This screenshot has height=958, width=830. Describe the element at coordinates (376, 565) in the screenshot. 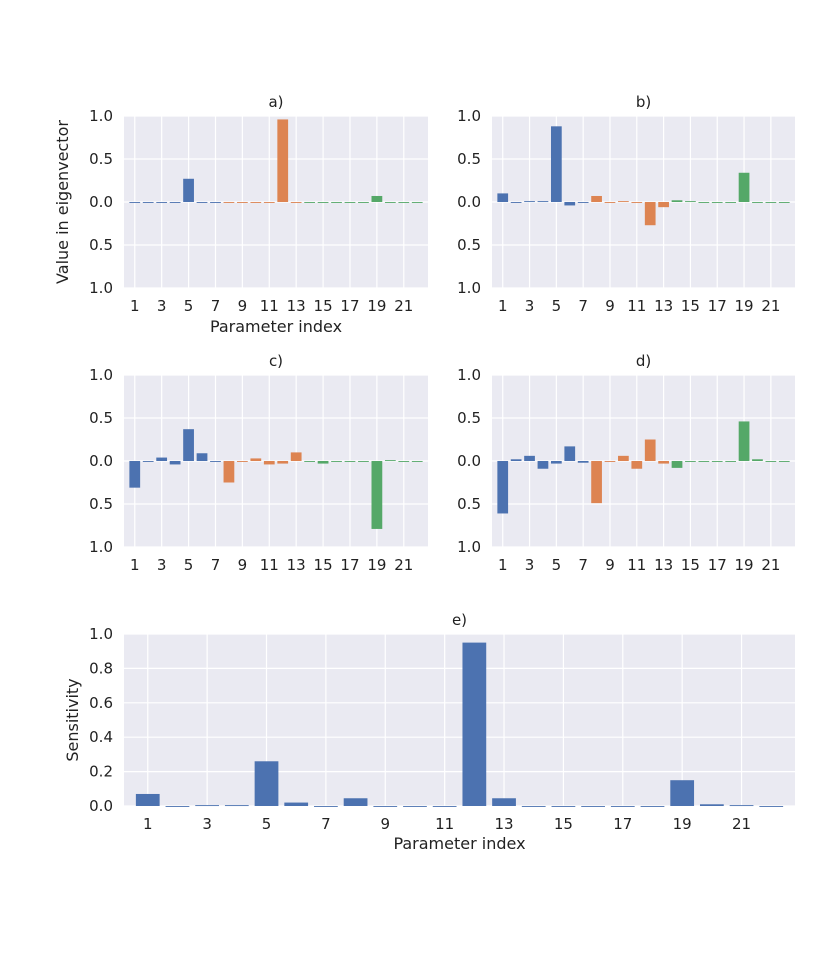

I see `chart-2-xtick-label: 19` at that location.